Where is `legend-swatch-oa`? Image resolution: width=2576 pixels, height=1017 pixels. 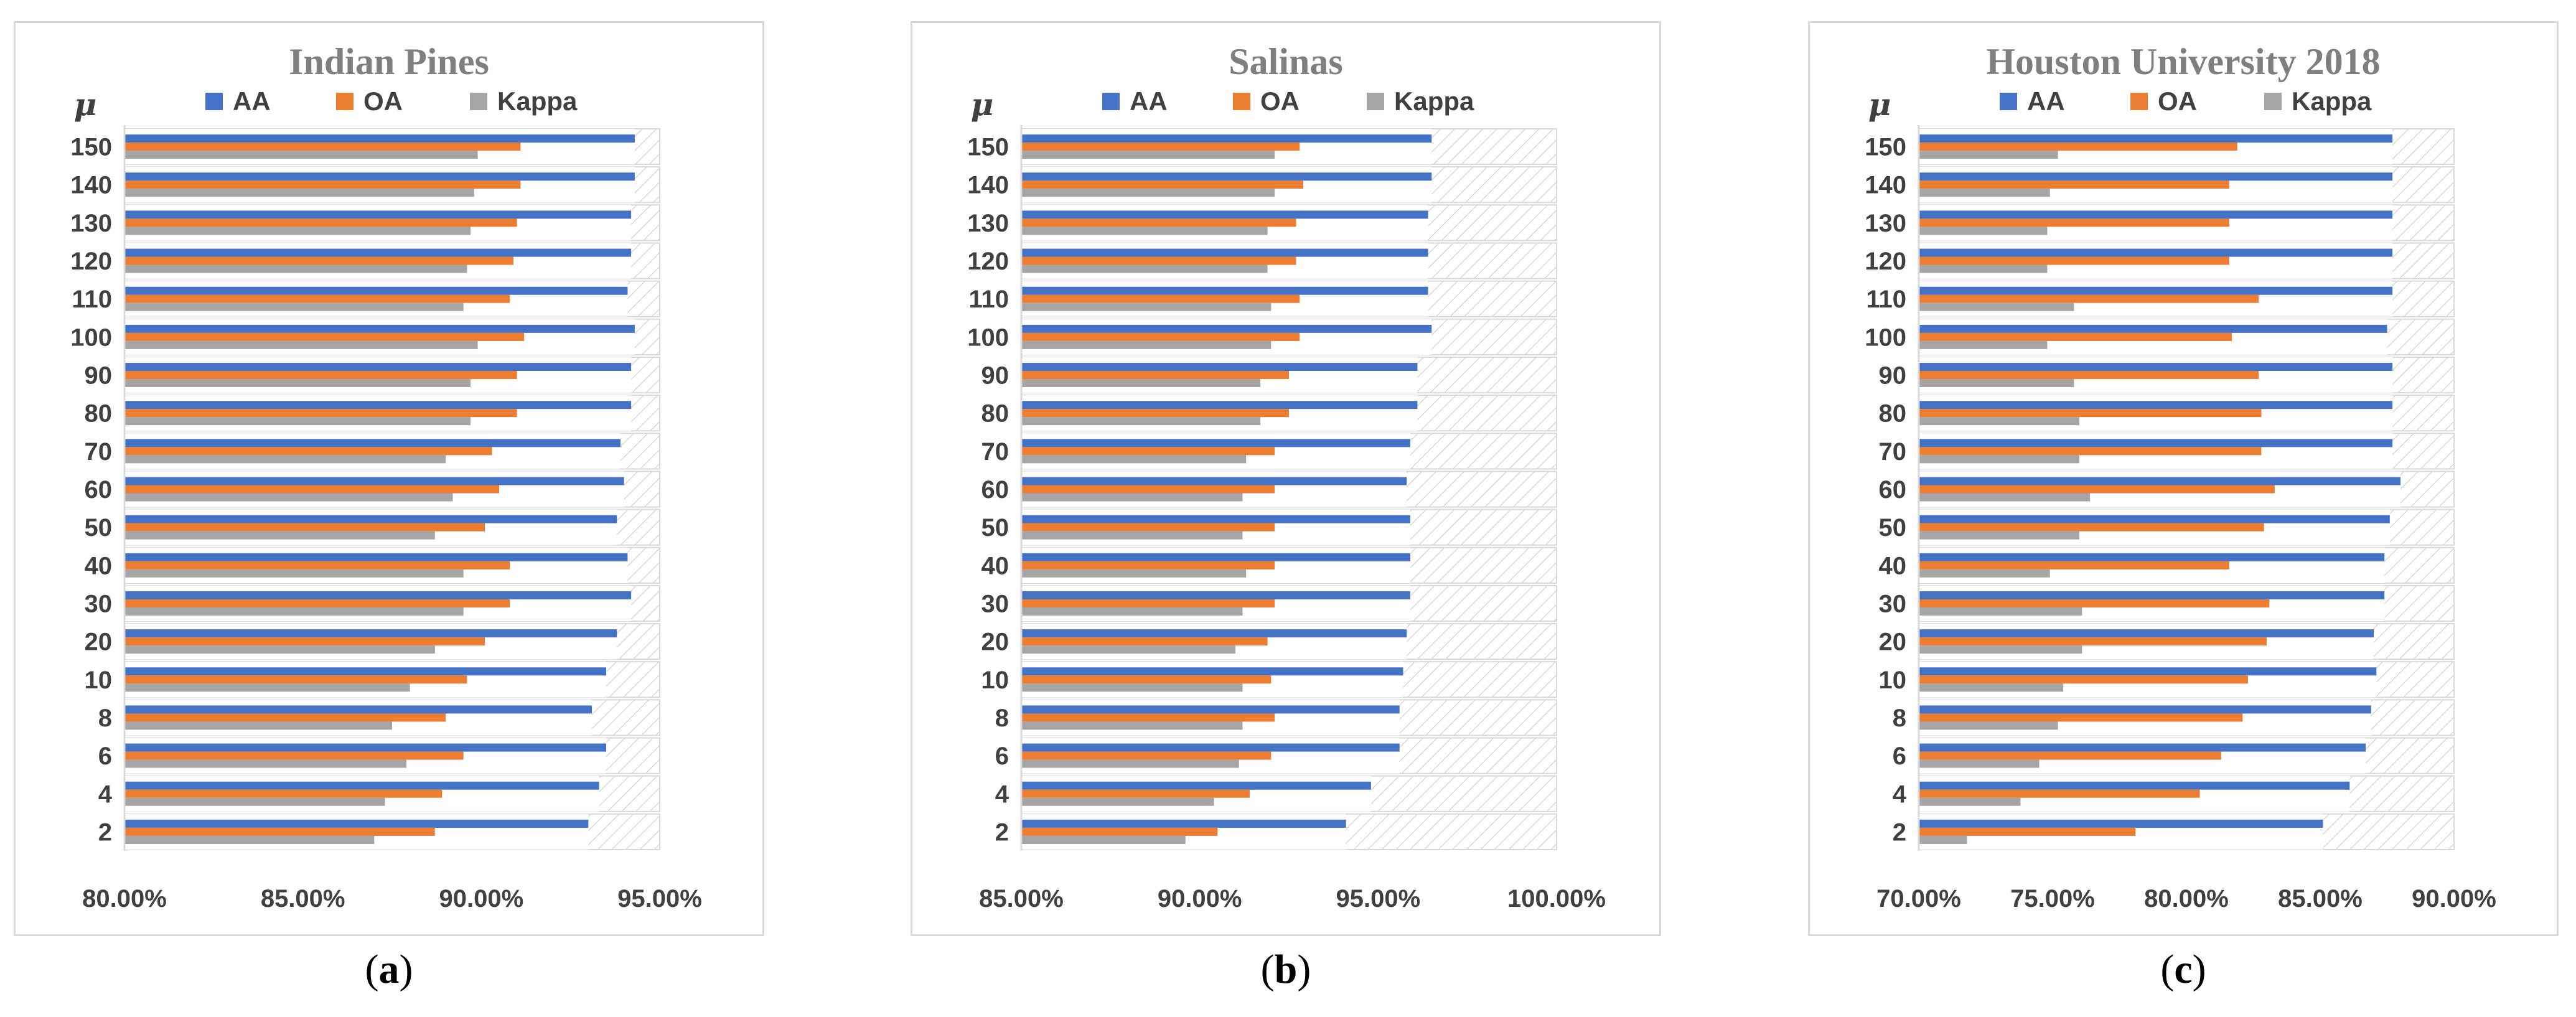
legend-swatch-oa is located at coordinates (2139, 101).